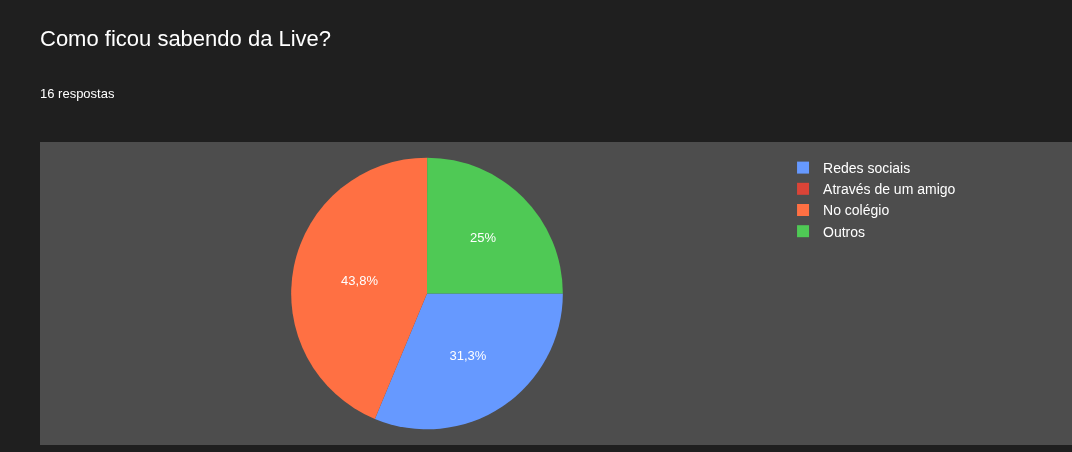 The height and width of the screenshot is (452, 1072). I want to click on data-label: 43,8%, so click(360, 280).